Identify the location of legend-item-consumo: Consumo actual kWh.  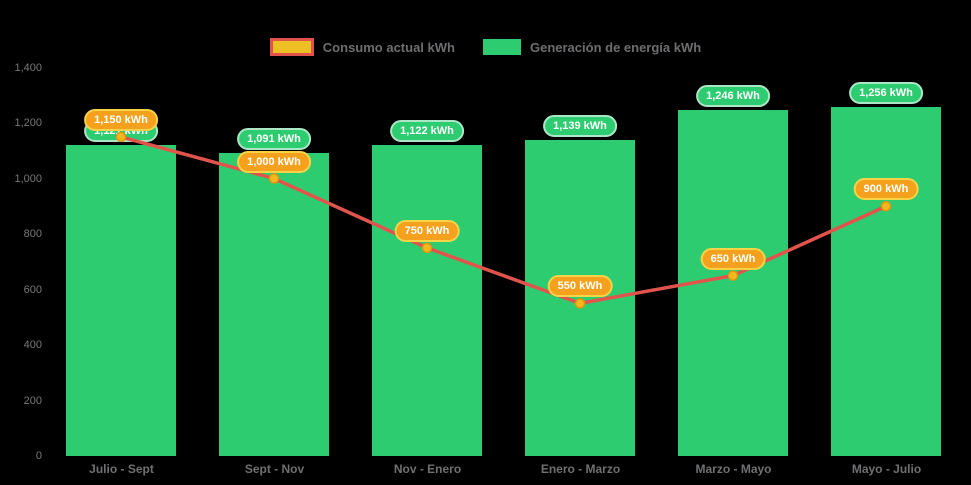
(362, 47).